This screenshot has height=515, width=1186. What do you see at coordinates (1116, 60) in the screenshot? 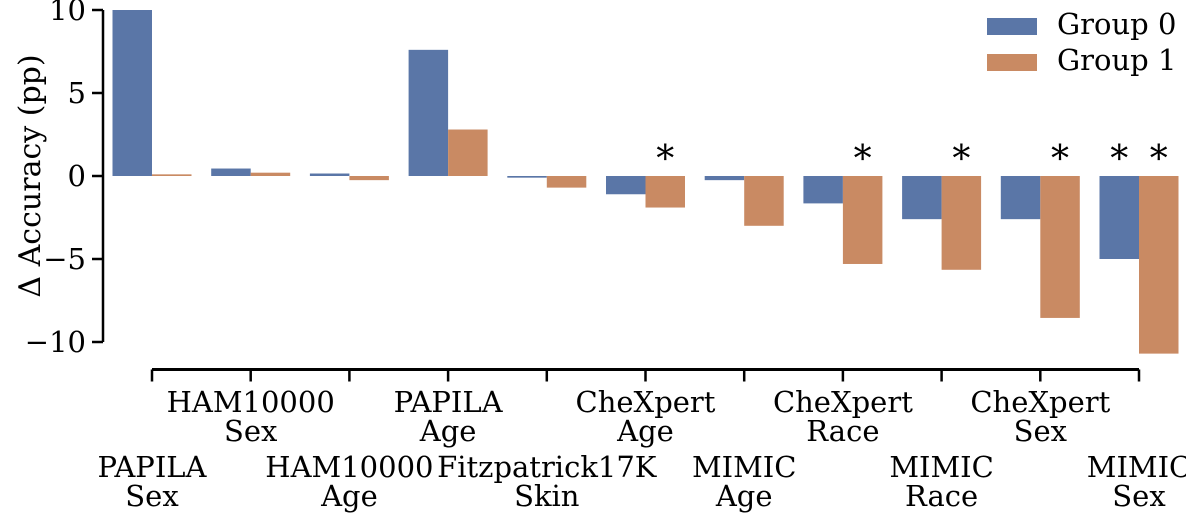
I see `legend-label-group-1: Group 1` at bounding box center [1116, 60].